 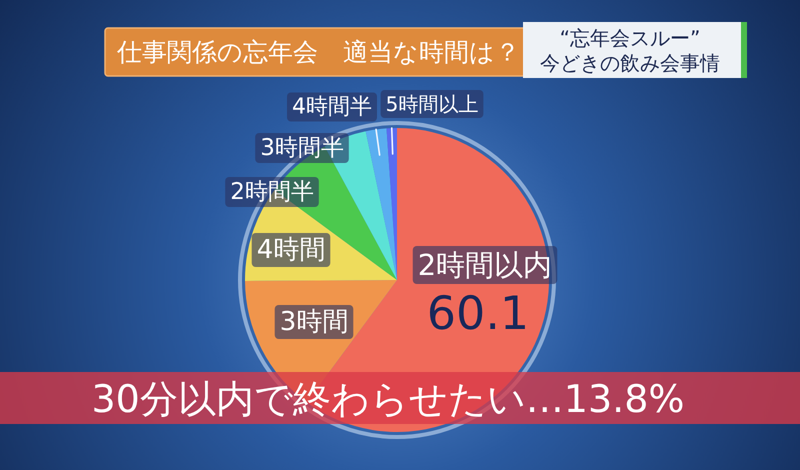 I want to click on slice-label: 4時間半, so click(x=332, y=107).